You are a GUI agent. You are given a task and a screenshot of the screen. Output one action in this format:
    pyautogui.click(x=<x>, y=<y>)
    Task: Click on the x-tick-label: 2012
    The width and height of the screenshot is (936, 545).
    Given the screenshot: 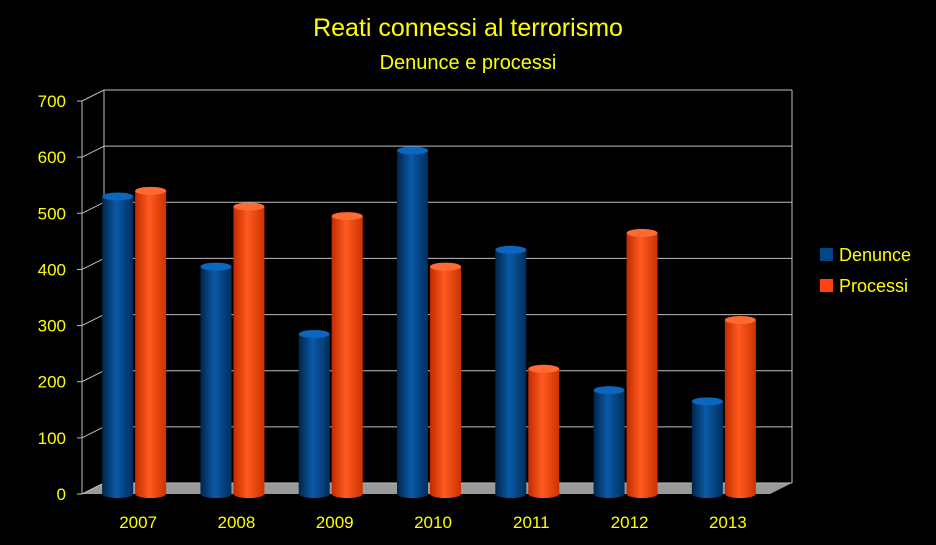 What is the action you would take?
    pyautogui.click(x=630, y=522)
    